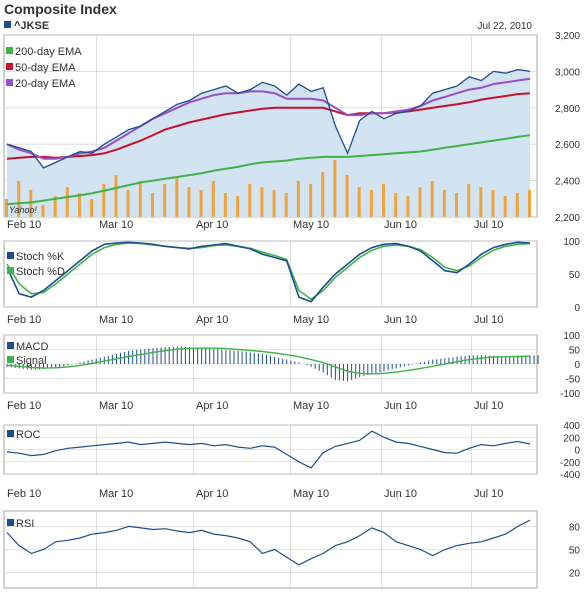 The image size is (584, 596). What do you see at coordinates (45, 84) in the screenshot?
I see `legend-ema20: 20-day EMA` at bounding box center [45, 84].